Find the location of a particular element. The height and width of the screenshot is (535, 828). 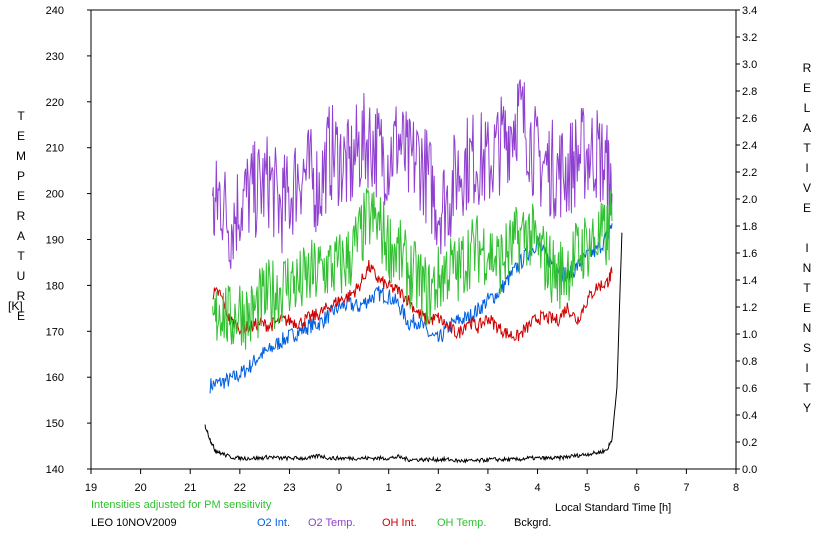

right-tick-label: 0.4 is located at coordinates (749, 416).